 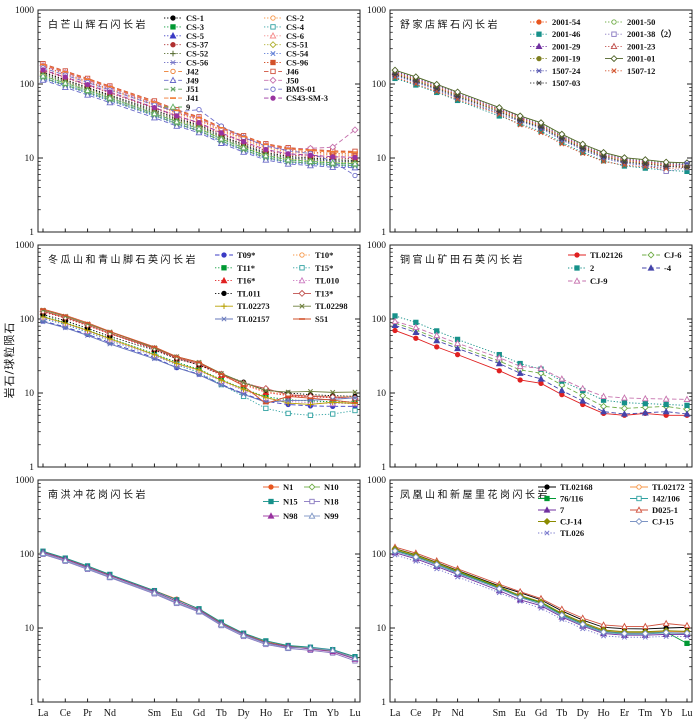 What do you see at coordinates (661, 255) in the screenshot?
I see `legend-item-CJ-6: CJ-6` at bounding box center [661, 255].